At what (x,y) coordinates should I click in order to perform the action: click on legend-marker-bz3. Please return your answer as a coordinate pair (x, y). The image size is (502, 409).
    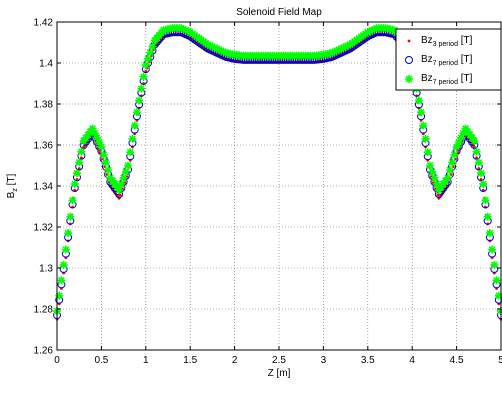
    Looking at the image, I should click on (409, 41).